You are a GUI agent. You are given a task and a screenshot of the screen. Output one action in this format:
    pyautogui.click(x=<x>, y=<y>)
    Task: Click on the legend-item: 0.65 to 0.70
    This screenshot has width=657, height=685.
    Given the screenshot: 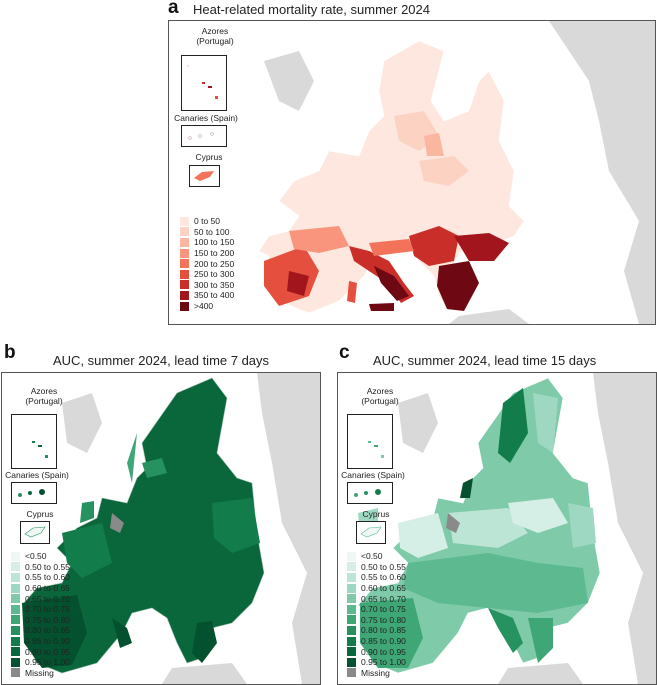 What is the action you would take?
    pyautogui.click(x=40, y=598)
    